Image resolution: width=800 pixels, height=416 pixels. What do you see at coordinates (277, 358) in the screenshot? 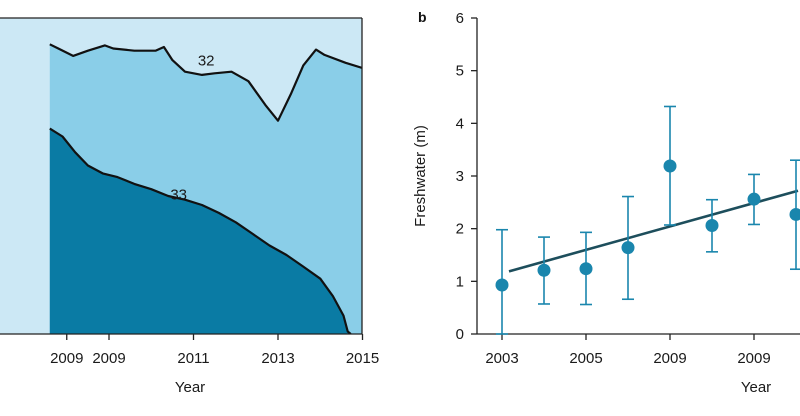
I see `panel-a-x-tick-label: 2013` at bounding box center [277, 358].